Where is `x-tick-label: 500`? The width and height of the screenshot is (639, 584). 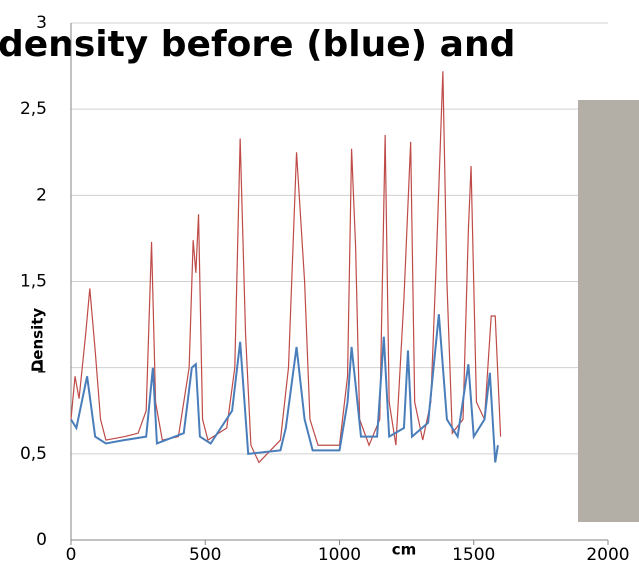 x-tick-label: 500 is located at coordinates (205, 555).